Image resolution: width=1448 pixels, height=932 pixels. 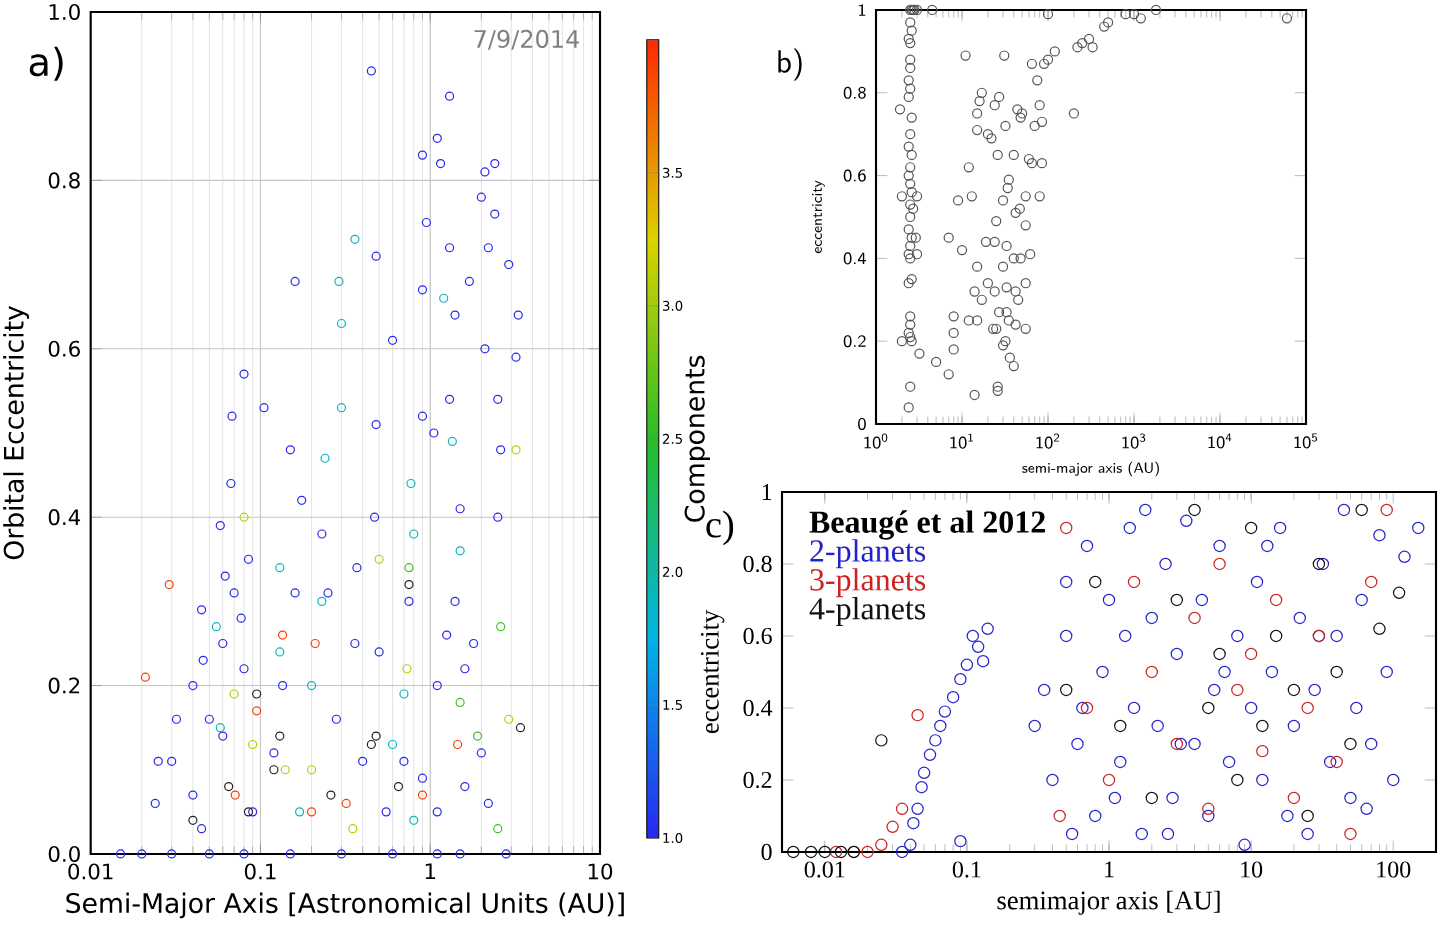 I want to click on x-tick-label: 10$^{2}$, so click(x=1048, y=441).